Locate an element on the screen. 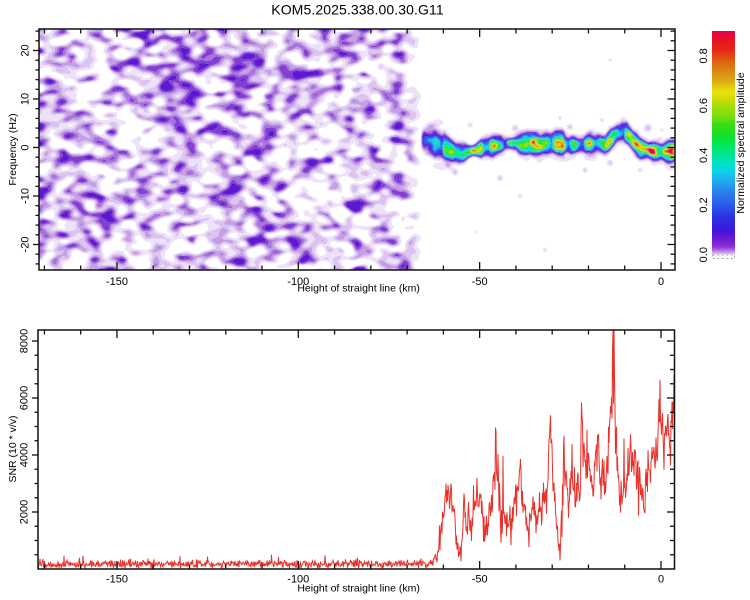  svg-text: KOM5.2025.338.00.30.G11 is located at coordinates (357, 10).